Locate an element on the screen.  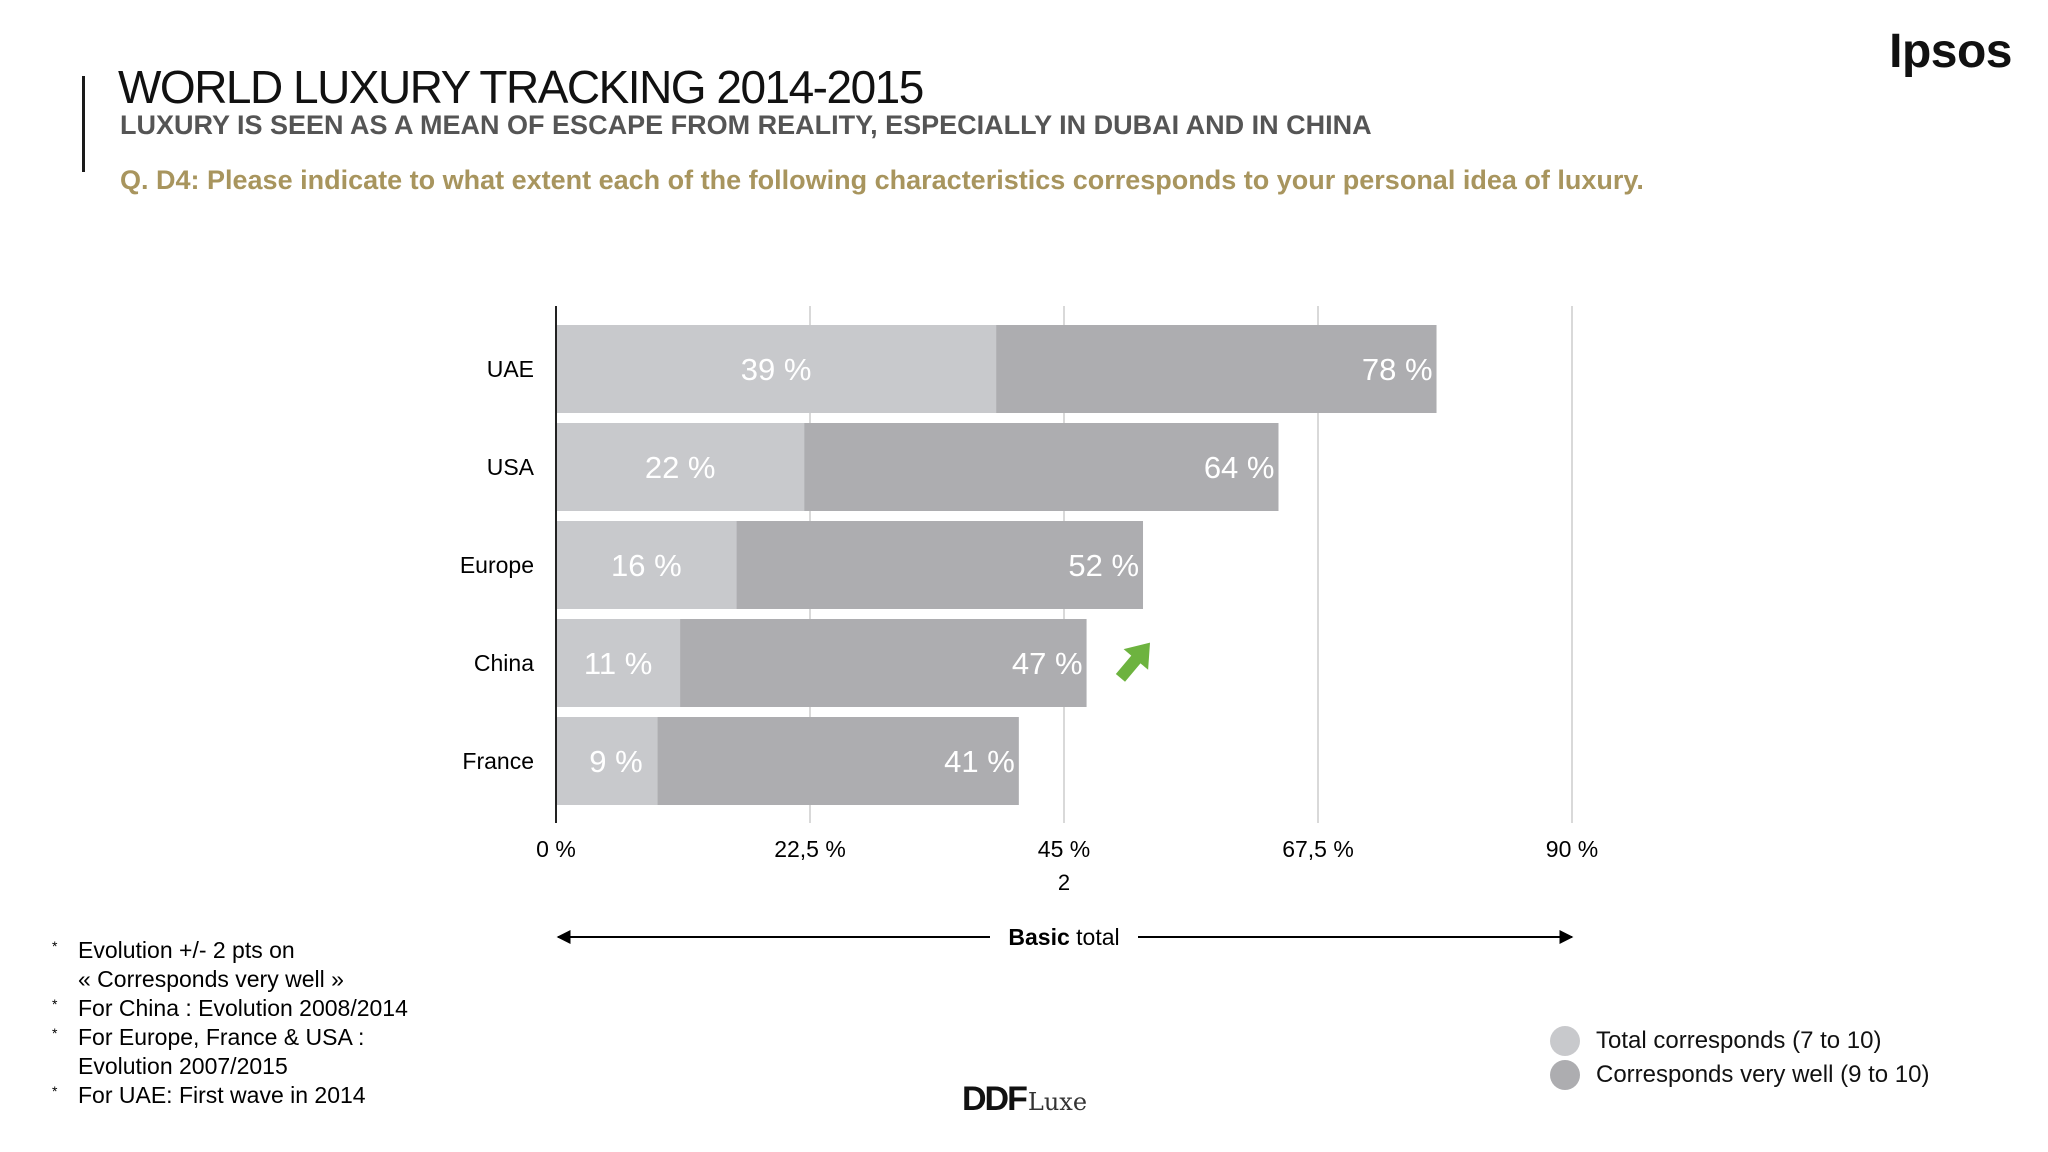
footnote-item: * For China : Evolution 2008/2014 is located at coordinates (230, 1008).